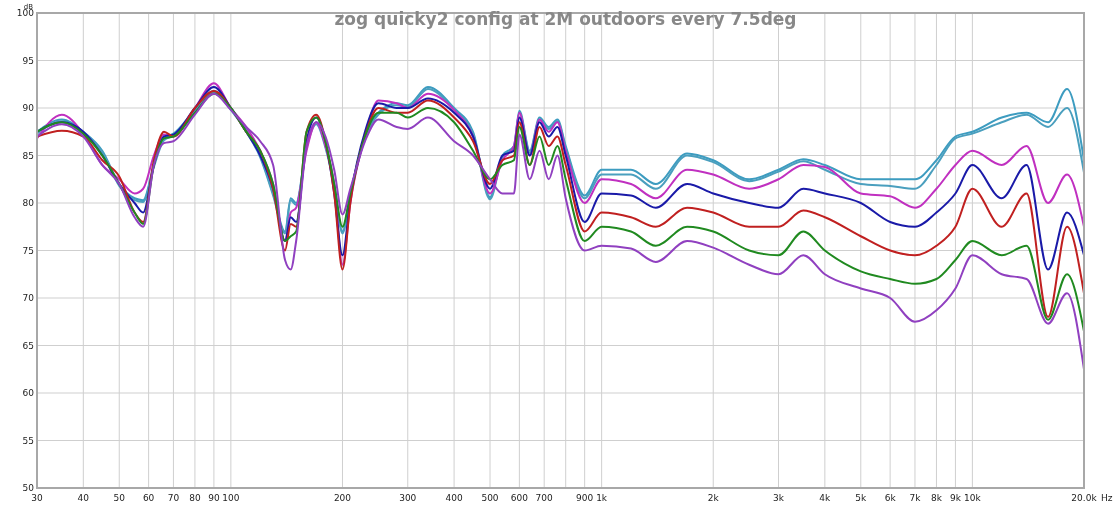 The image size is (1115, 505). I want to click on x-tick-label: 1k, so click(602, 498).